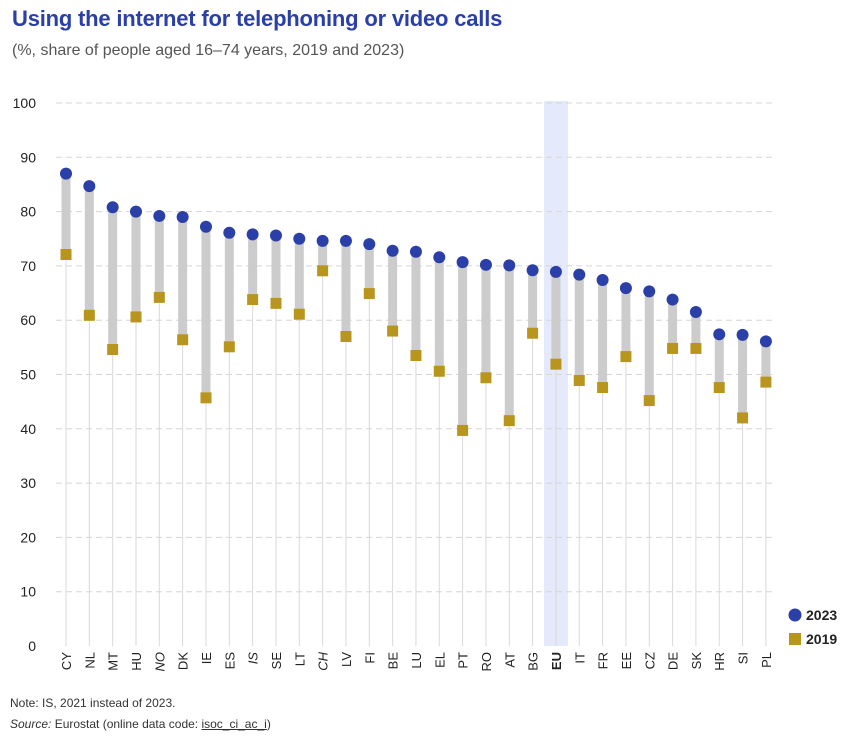  Describe the element at coordinates (28, 212) in the screenshot. I see `y-tick-label: 80` at that location.